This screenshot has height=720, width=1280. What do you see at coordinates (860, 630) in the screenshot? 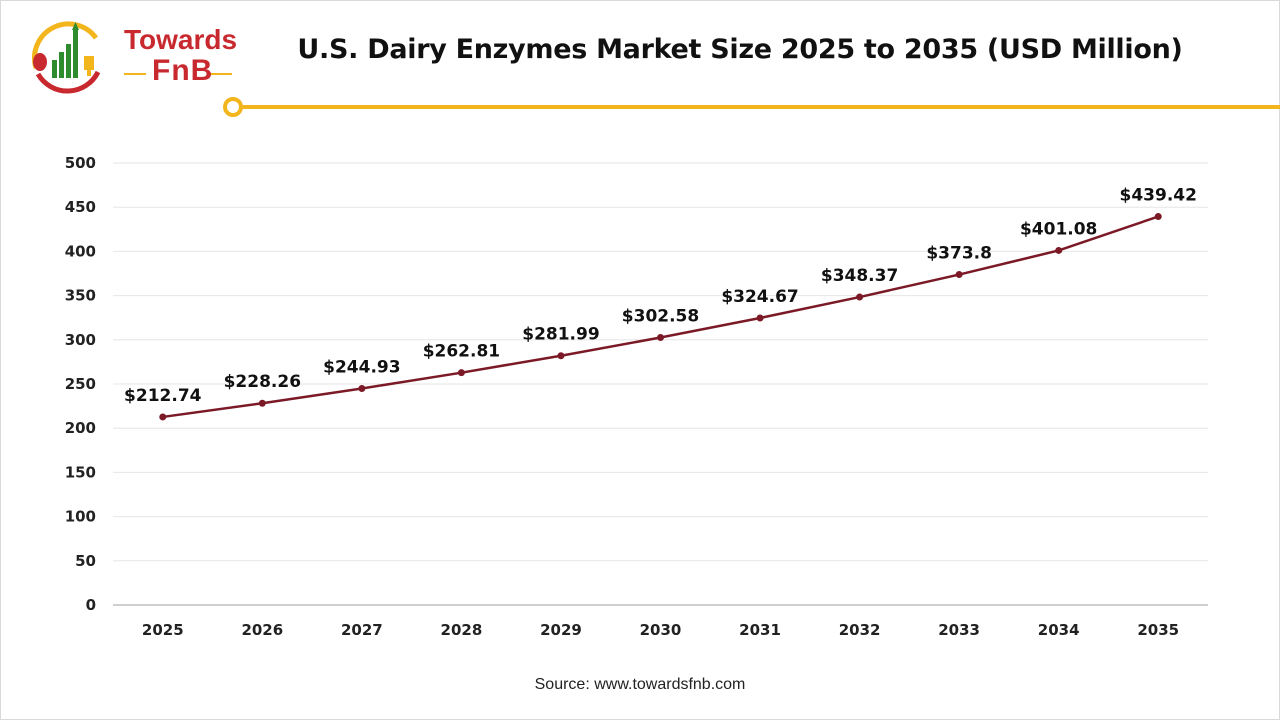
I see `x-tick-label: 2032` at bounding box center [860, 630].